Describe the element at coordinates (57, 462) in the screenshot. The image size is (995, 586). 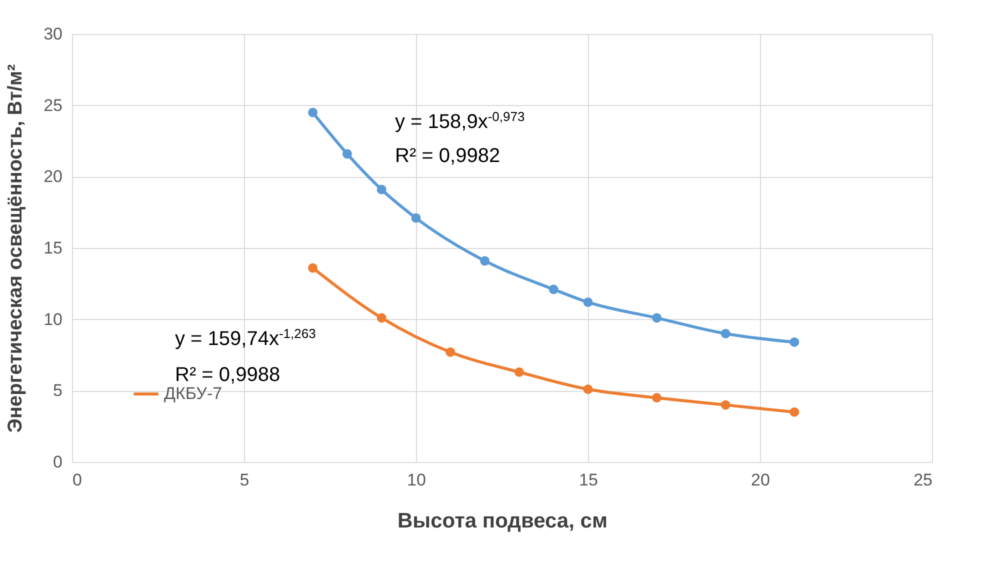
I see `y-tick-label: 0` at that location.